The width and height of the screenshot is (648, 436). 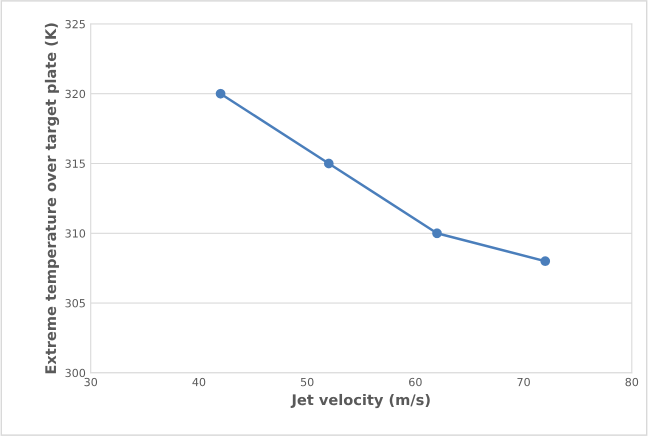 I want to click on y-tick-label: 320, so click(x=76, y=94).